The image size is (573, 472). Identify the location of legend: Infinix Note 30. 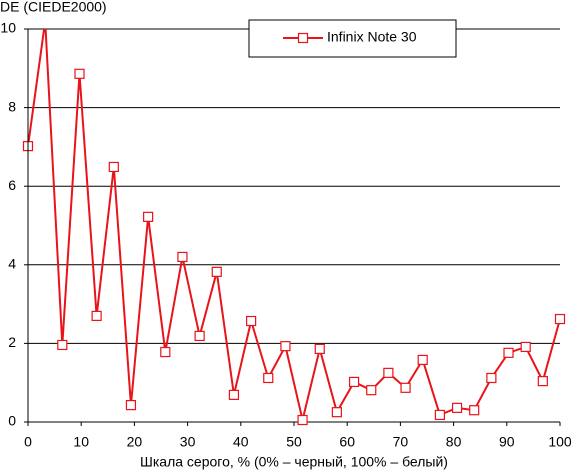
(352, 38).